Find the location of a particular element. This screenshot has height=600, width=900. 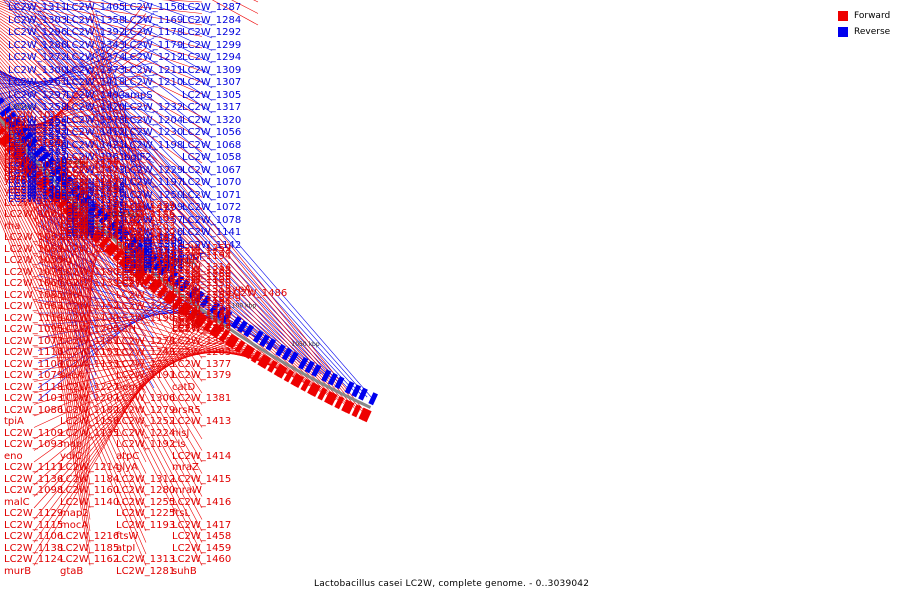

reverse-gene-label: LC2W_1155 is located at coordinates (96, 213).